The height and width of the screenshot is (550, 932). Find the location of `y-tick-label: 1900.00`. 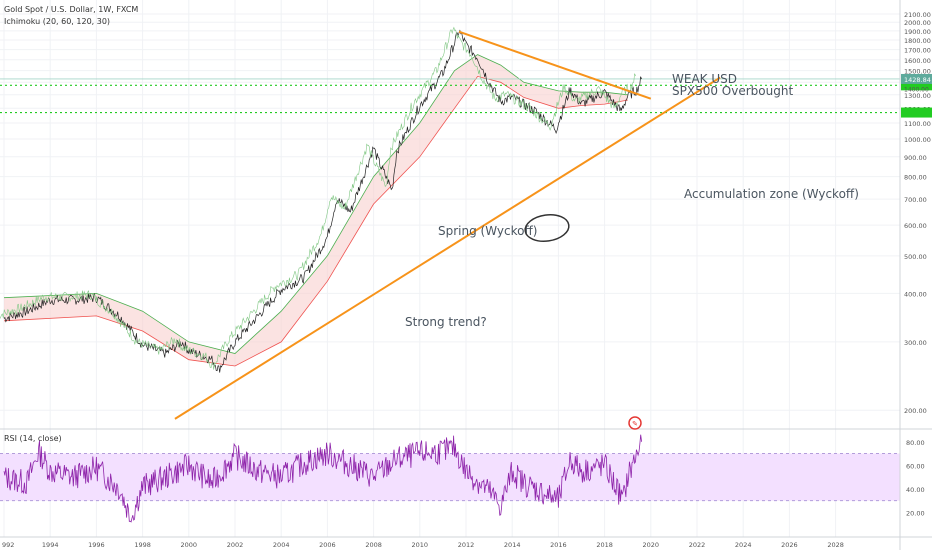

y-tick-label: 1900.00 is located at coordinates (917, 32).